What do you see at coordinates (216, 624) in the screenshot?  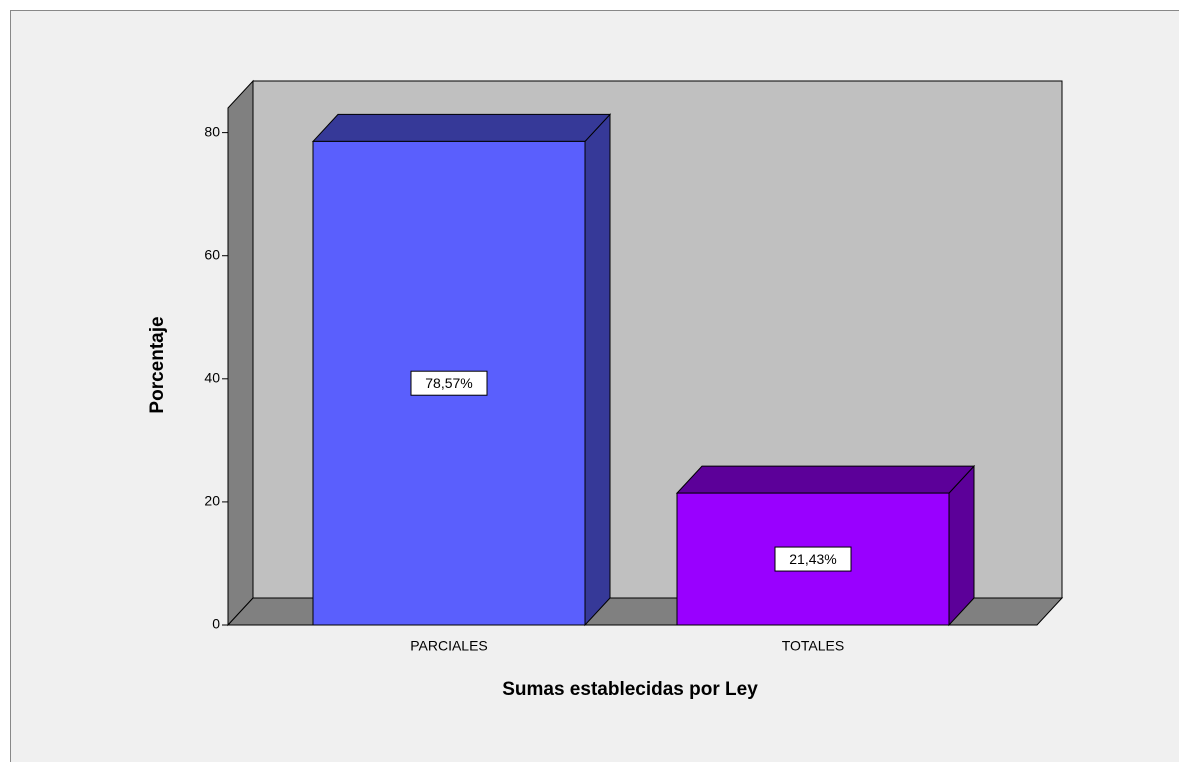 I see `y-tick-label: 0` at bounding box center [216, 624].